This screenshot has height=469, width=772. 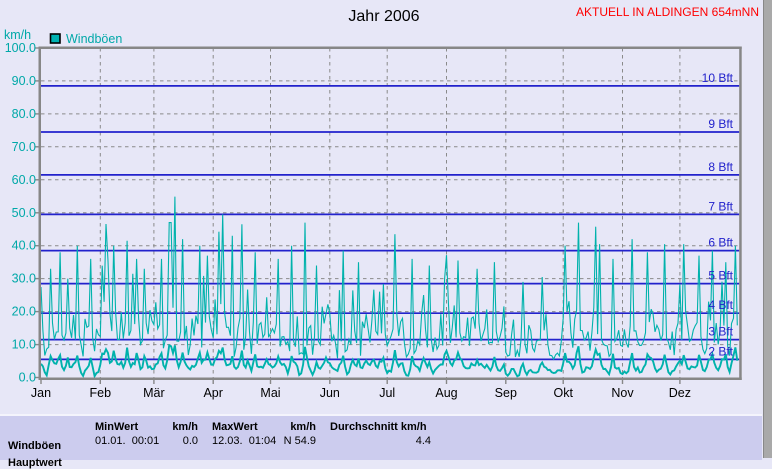 What do you see at coordinates (720, 167) in the screenshot?
I see `svg-text: 8 Bft` at bounding box center [720, 167].